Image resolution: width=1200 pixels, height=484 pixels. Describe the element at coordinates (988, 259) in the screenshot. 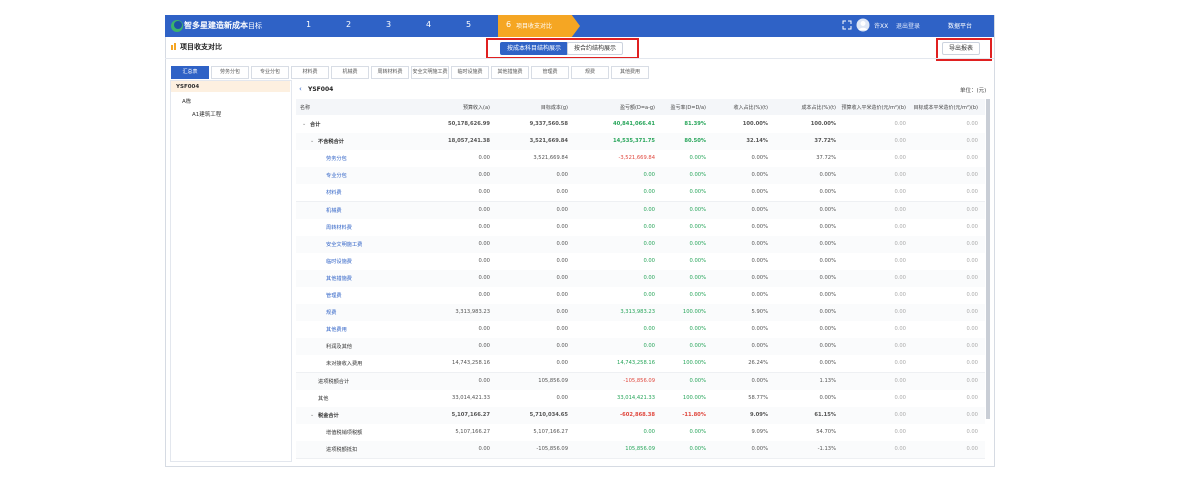

I see `scrollbar` at that location.